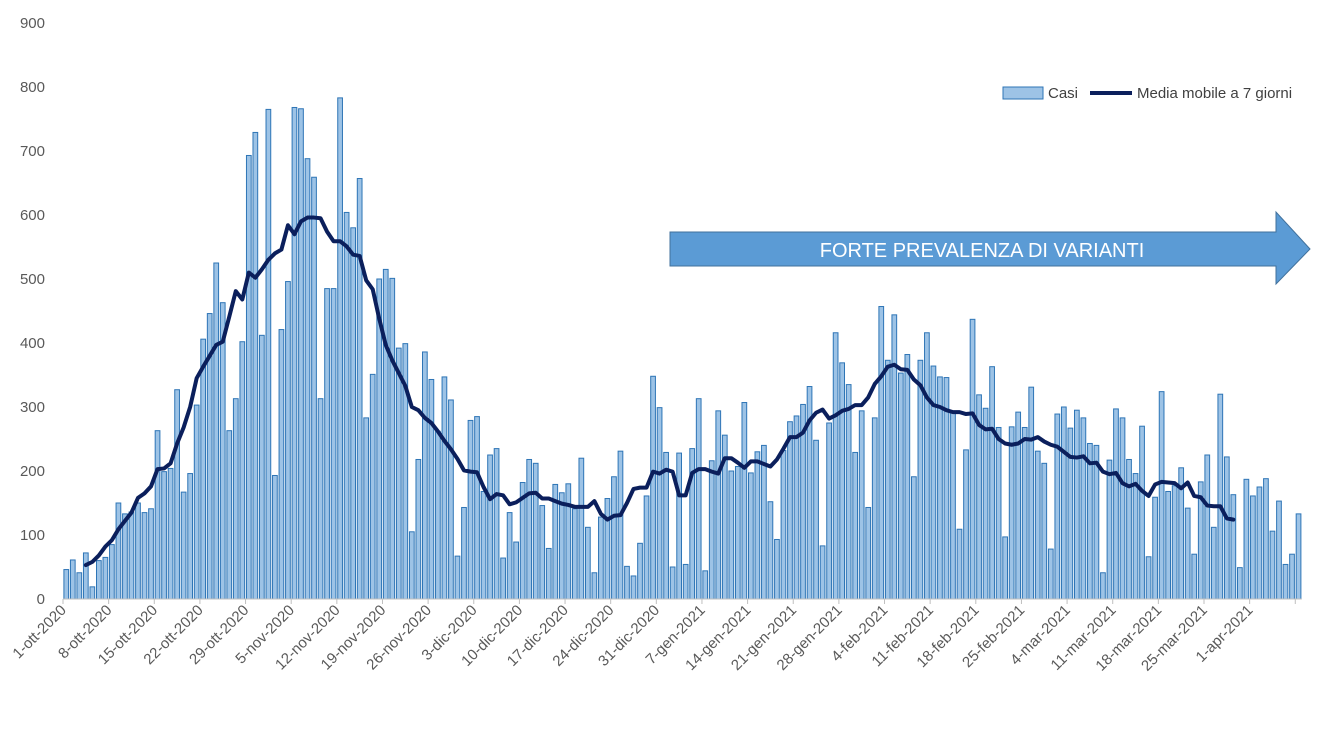  I want to click on y-tick-label: 600, so click(32, 215).